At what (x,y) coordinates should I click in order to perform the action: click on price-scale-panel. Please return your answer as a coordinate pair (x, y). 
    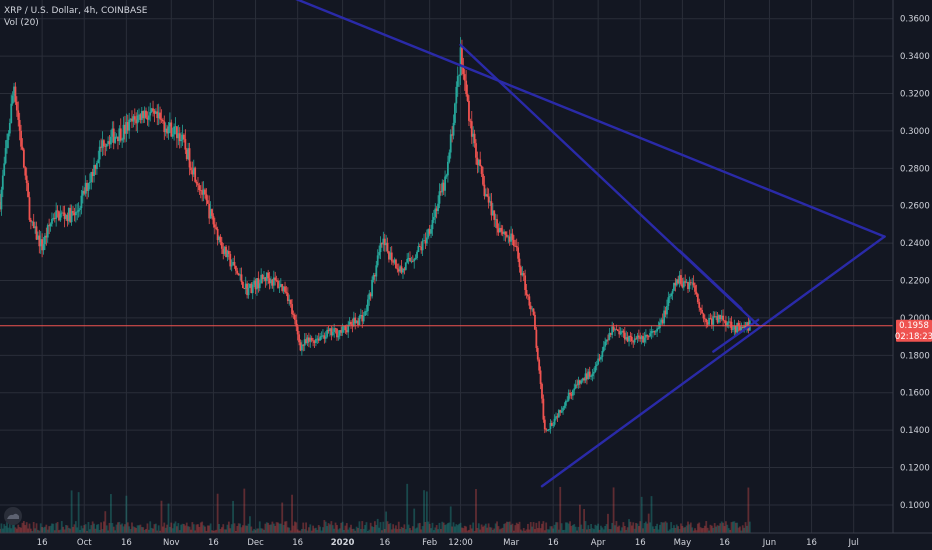
    Looking at the image, I should click on (912, 275).